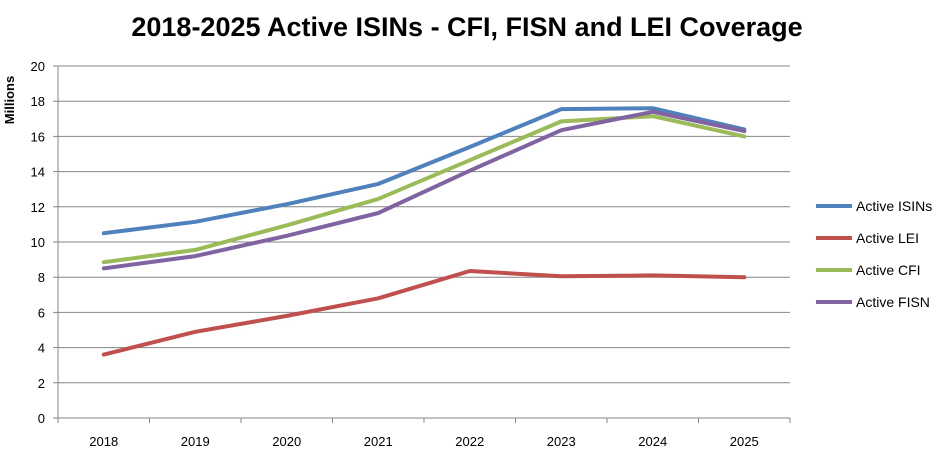  Describe the element at coordinates (378, 441) in the screenshot. I see `x-tick-label: 2021` at that location.